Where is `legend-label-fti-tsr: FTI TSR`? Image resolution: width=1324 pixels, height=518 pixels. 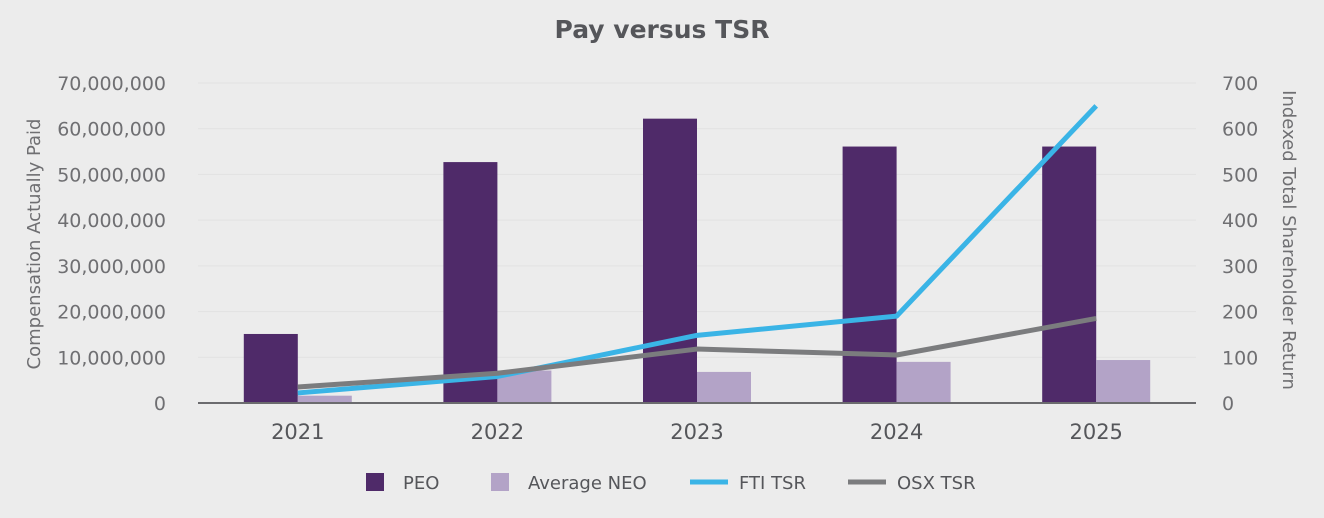
legend-label-fti-tsr: FTI TSR is located at coordinates (772, 483).